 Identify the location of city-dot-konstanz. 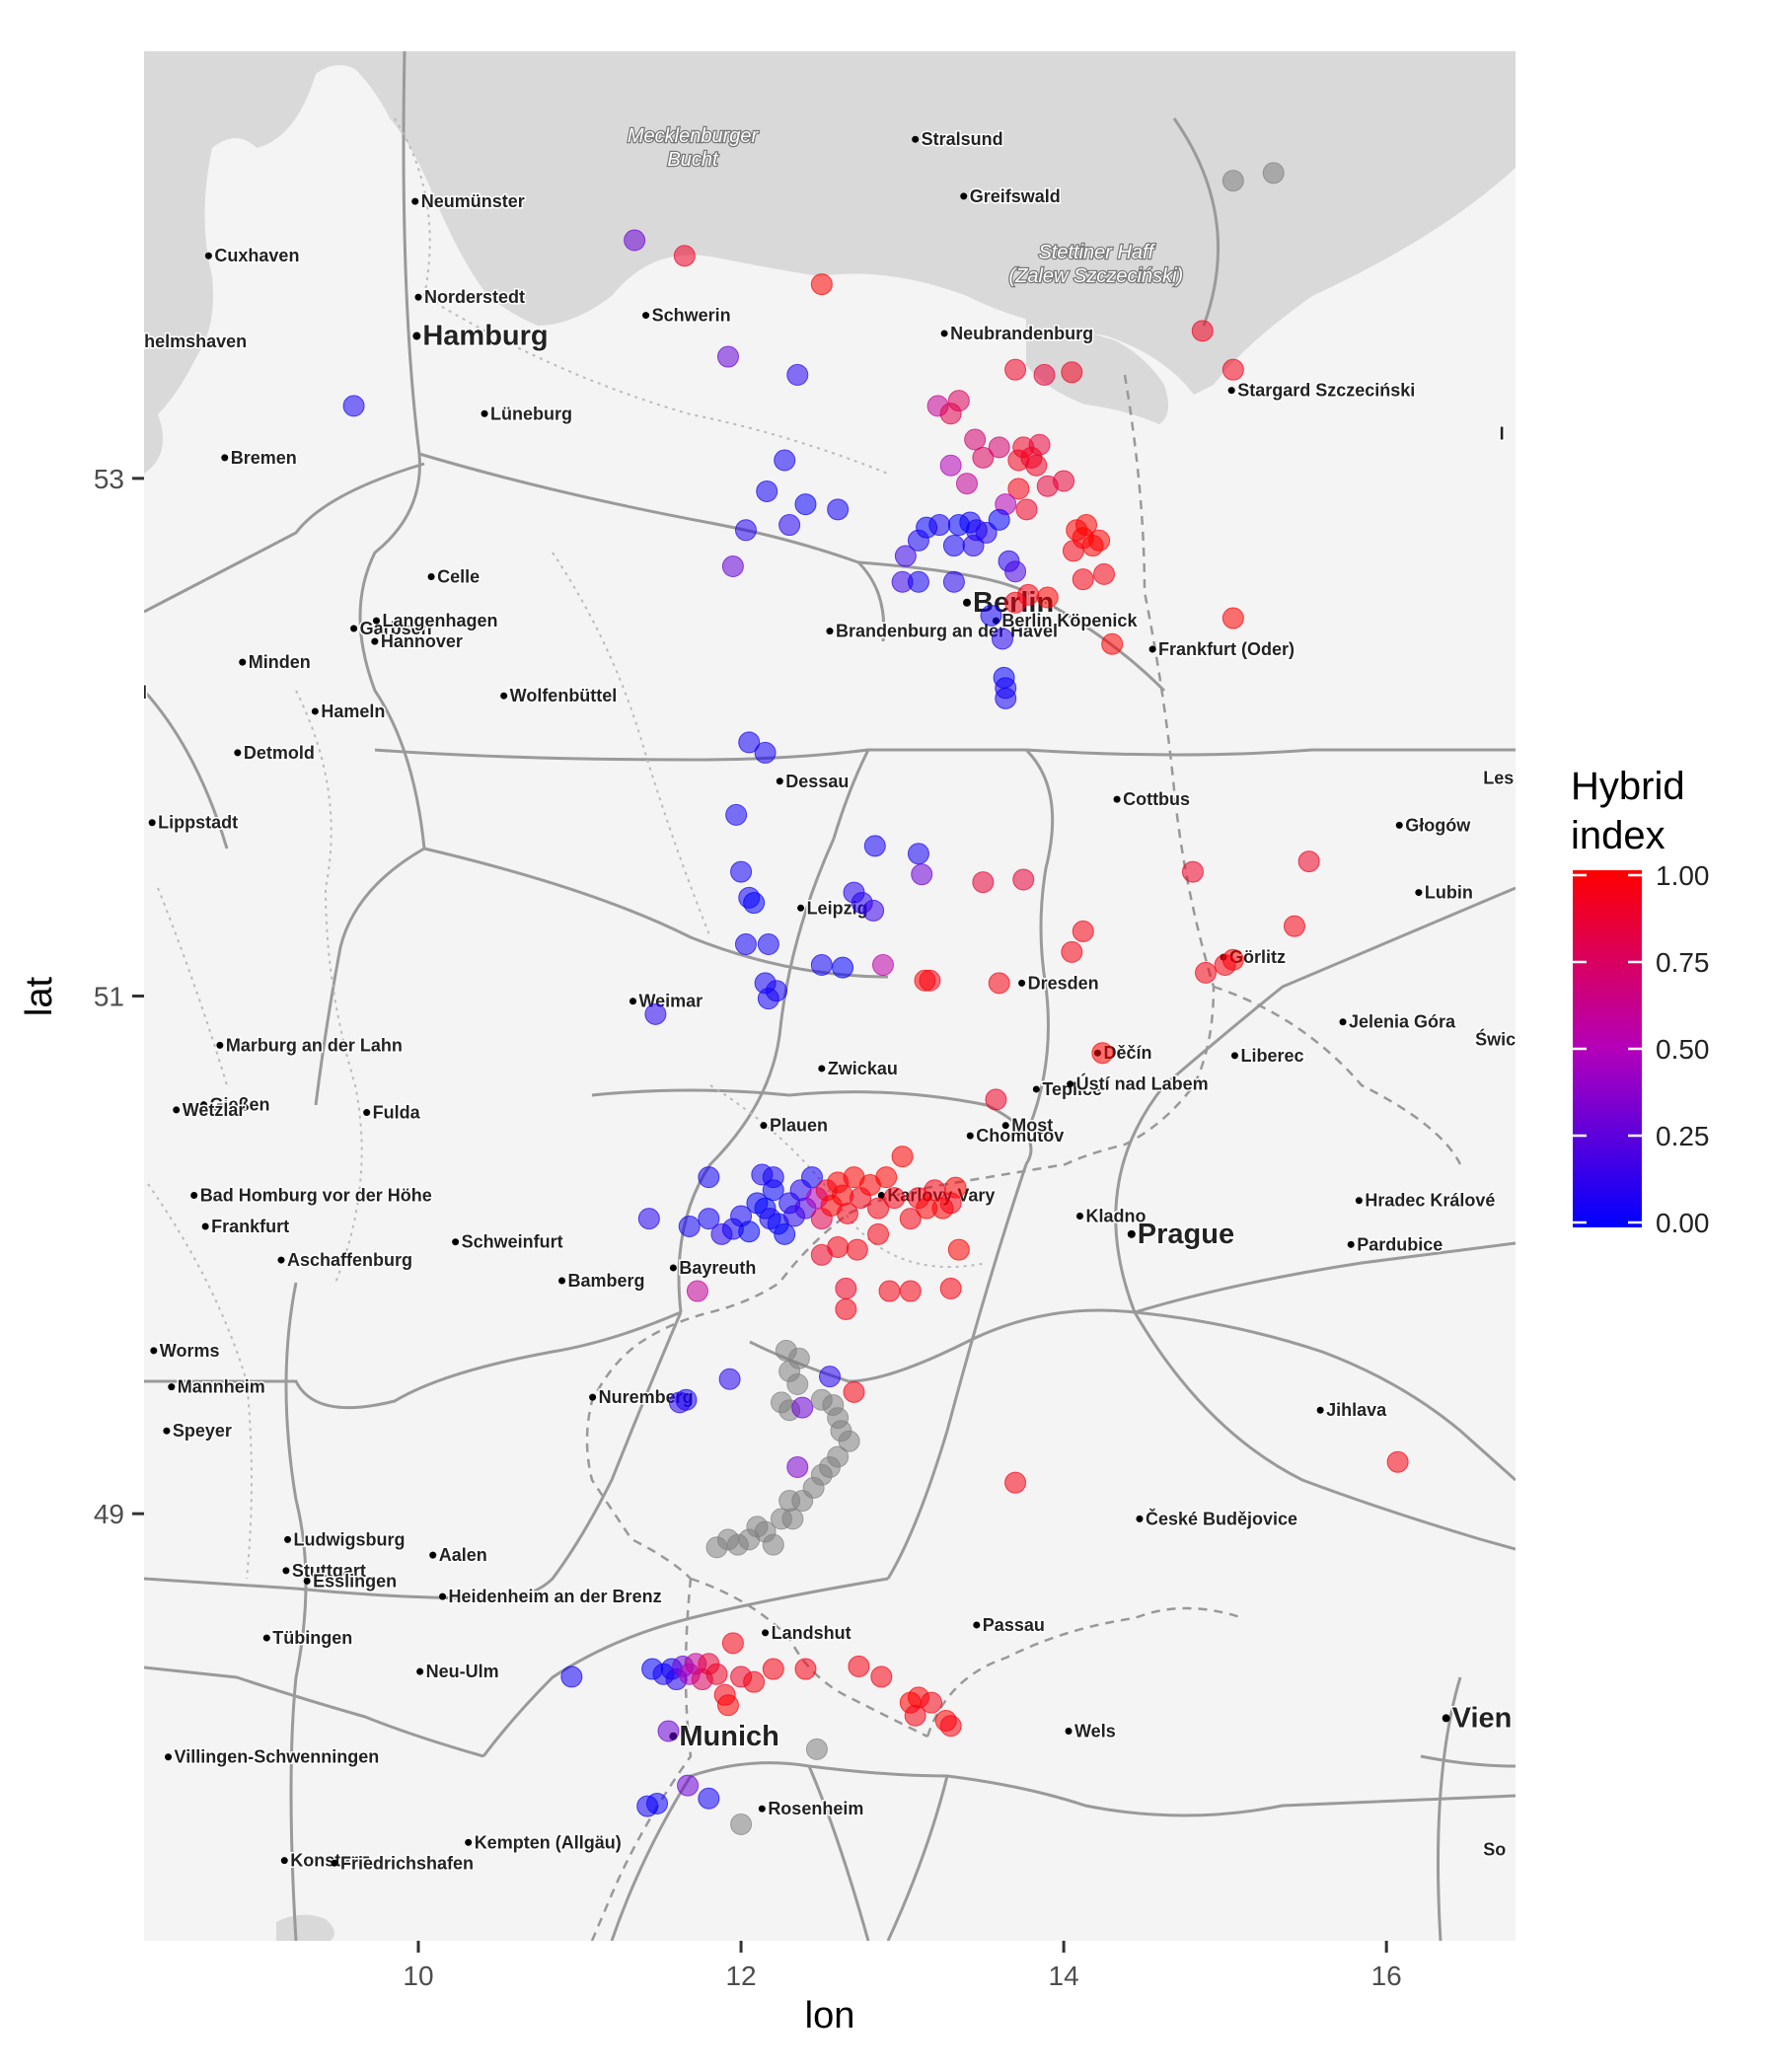
(284, 1861).